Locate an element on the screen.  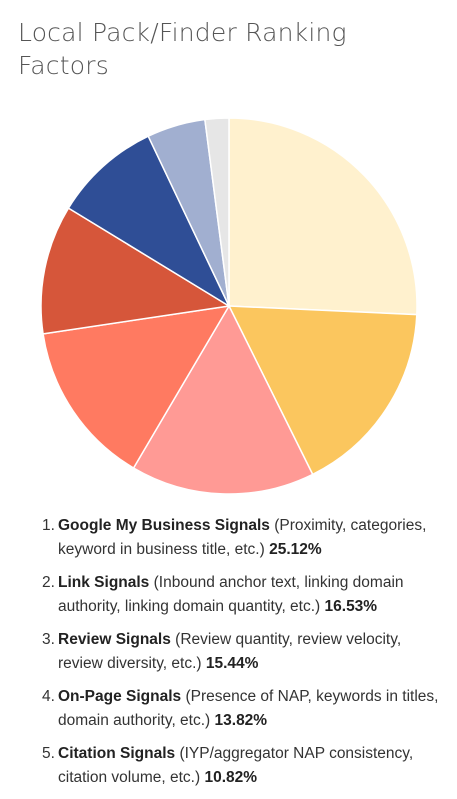
list-item-percentage: 16.53% is located at coordinates (351, 606).